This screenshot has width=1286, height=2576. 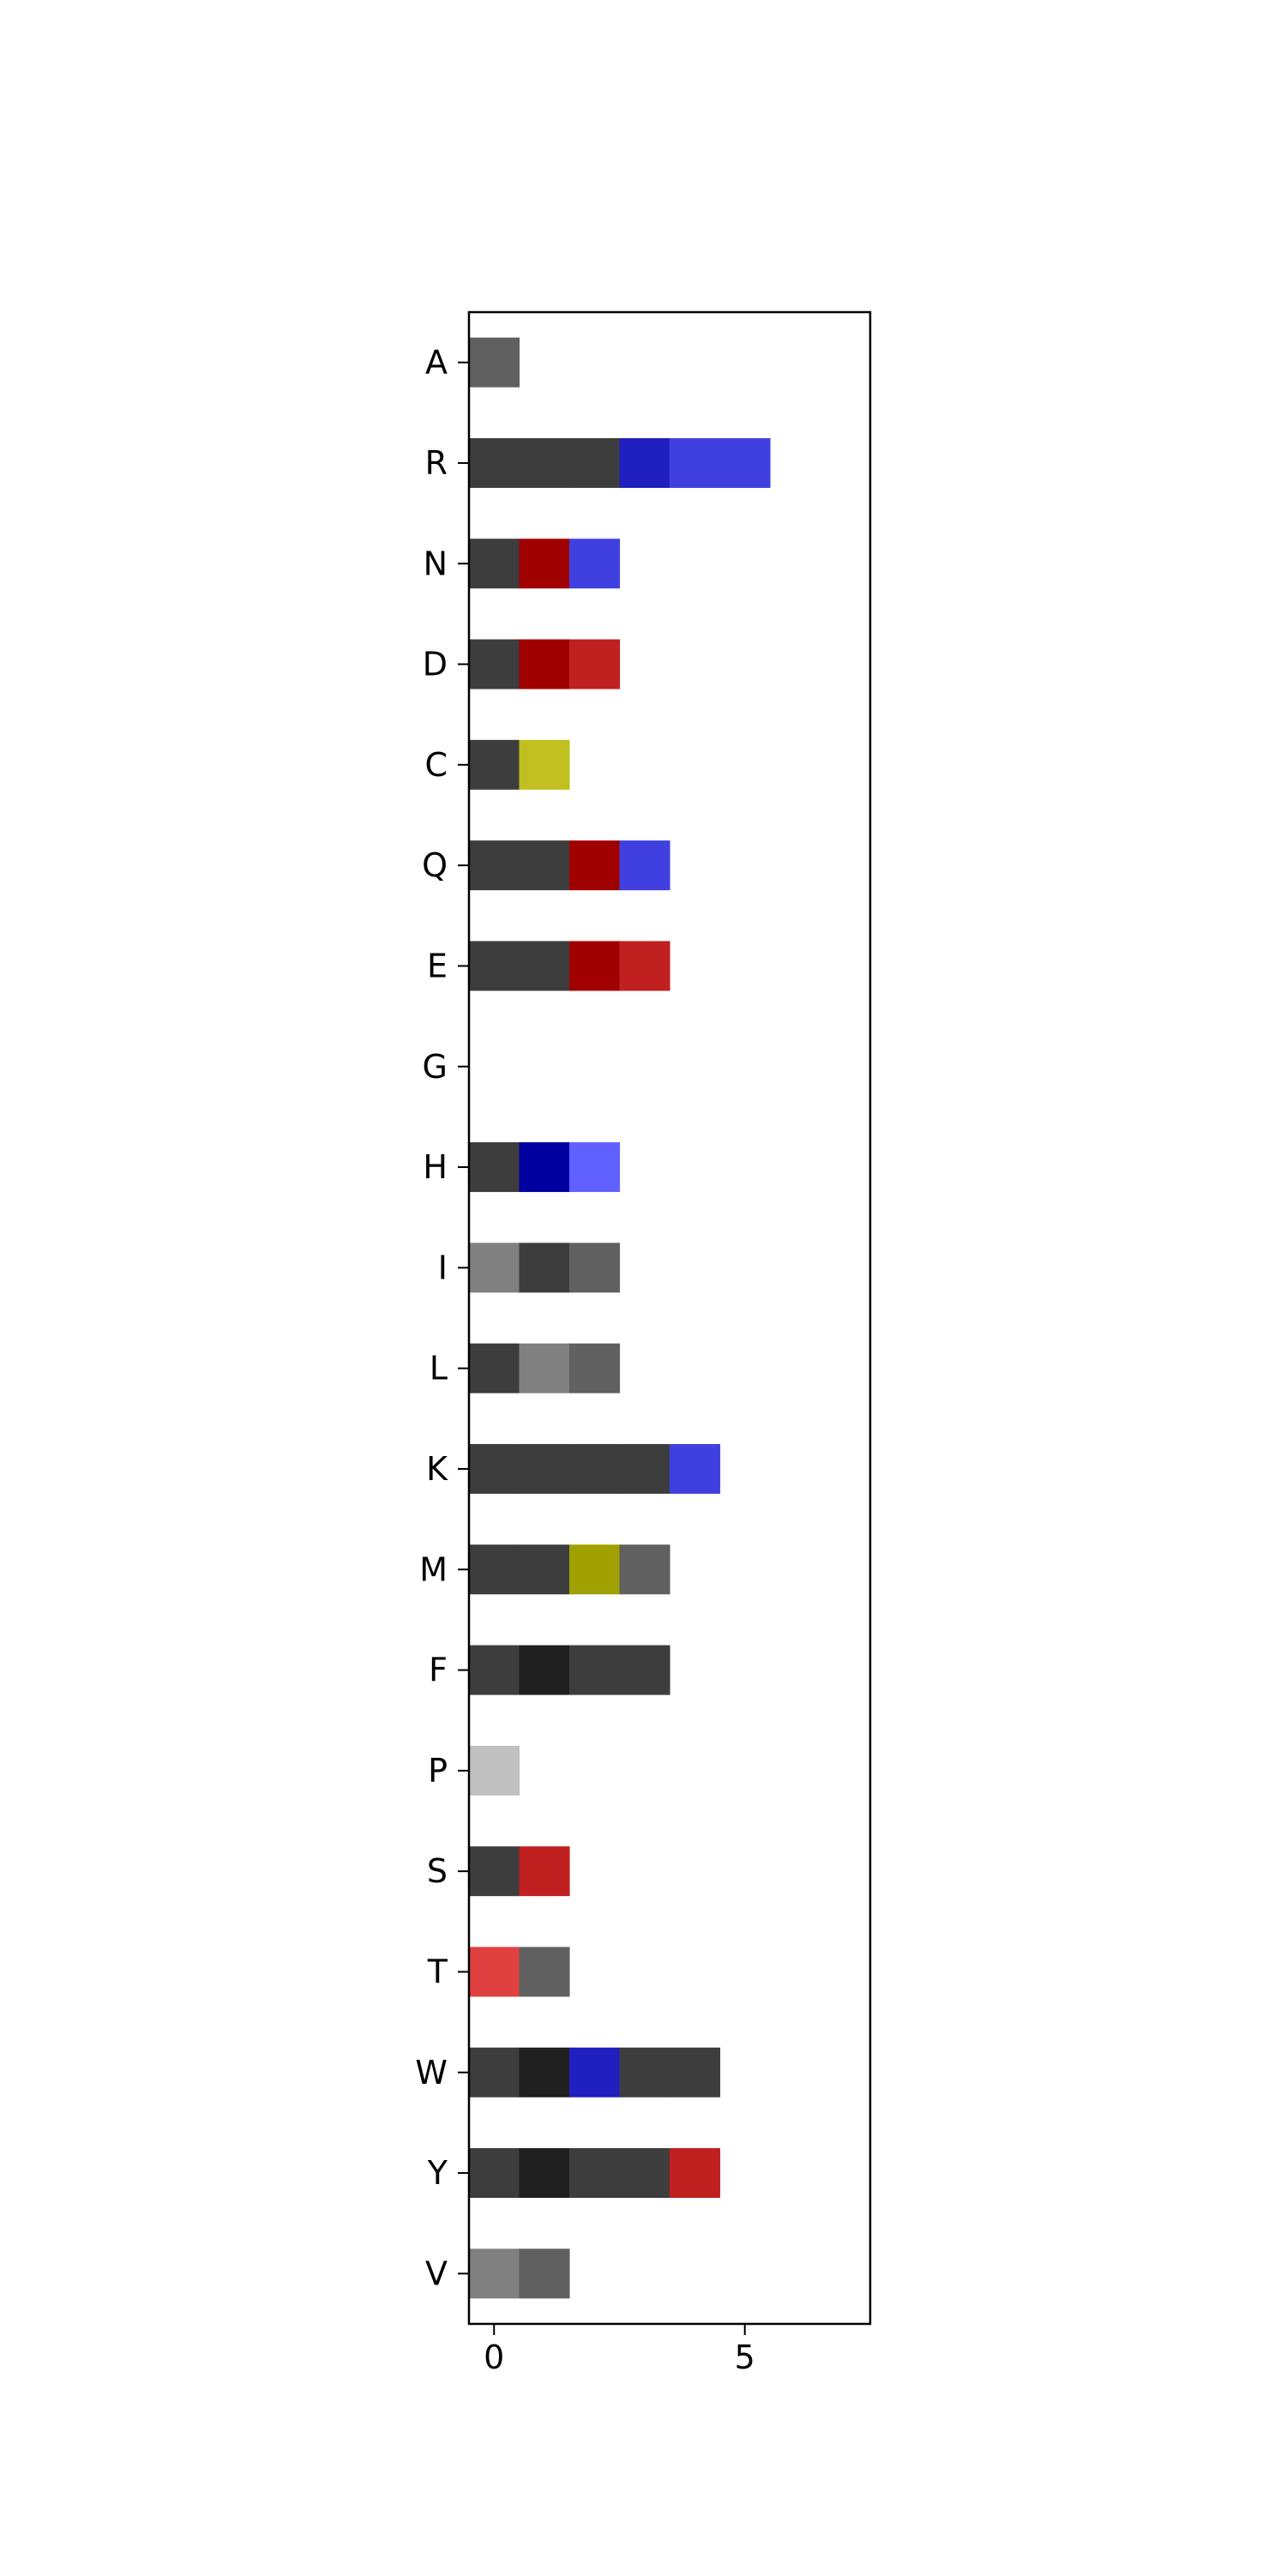 I want to click on y-tick-label-w: W, so click(x=431, y=2072).